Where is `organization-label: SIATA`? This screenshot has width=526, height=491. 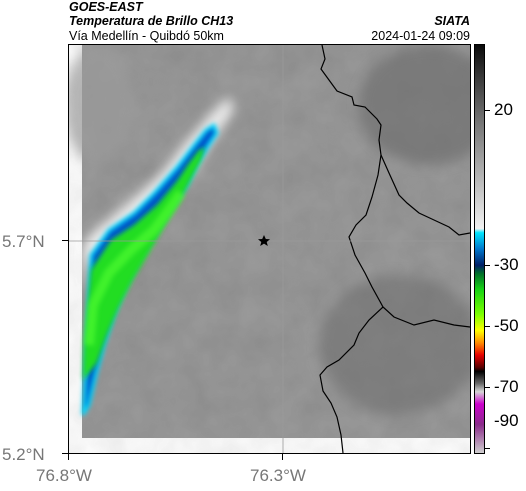 organization-label: SIATA is located at coordinates (452, 21).